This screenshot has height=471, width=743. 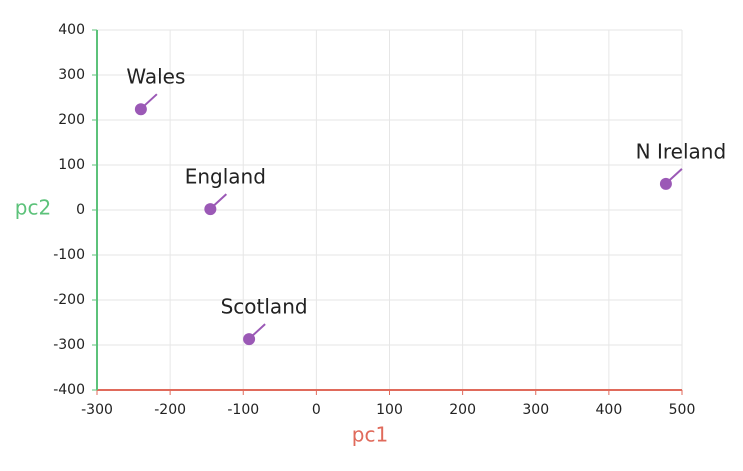 What do you see at coordinates (609, 410) in the screenshot?
I see `x-tick-label: 400` at bounding box center [609, 410].